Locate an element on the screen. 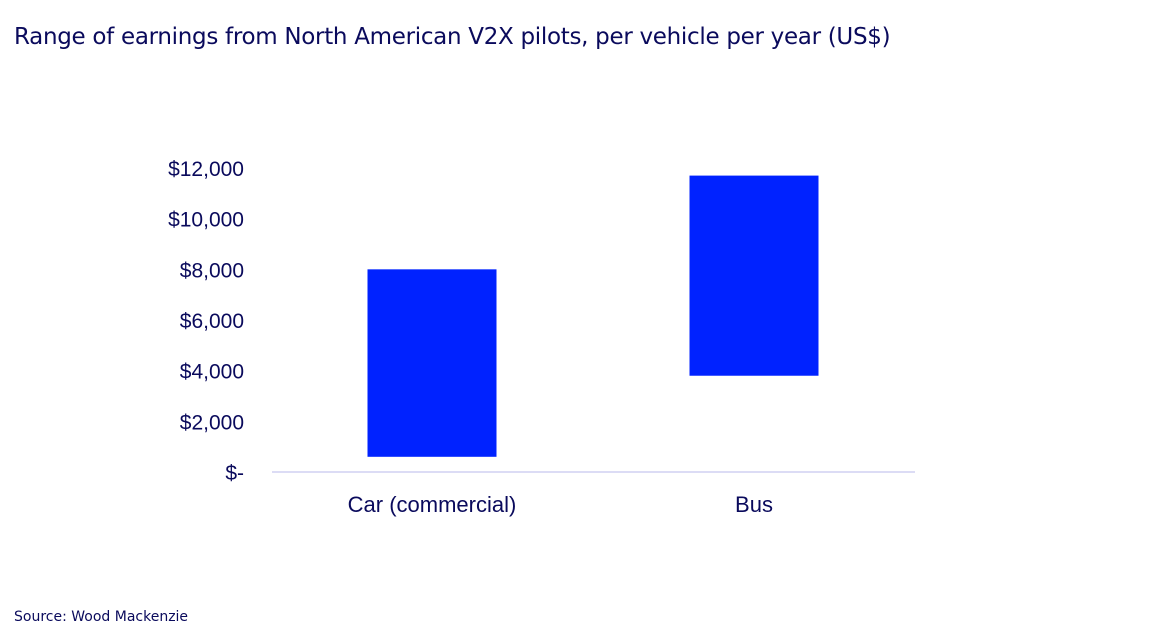  y-tick-label: $8,000 is located at coordinates (212, 270).